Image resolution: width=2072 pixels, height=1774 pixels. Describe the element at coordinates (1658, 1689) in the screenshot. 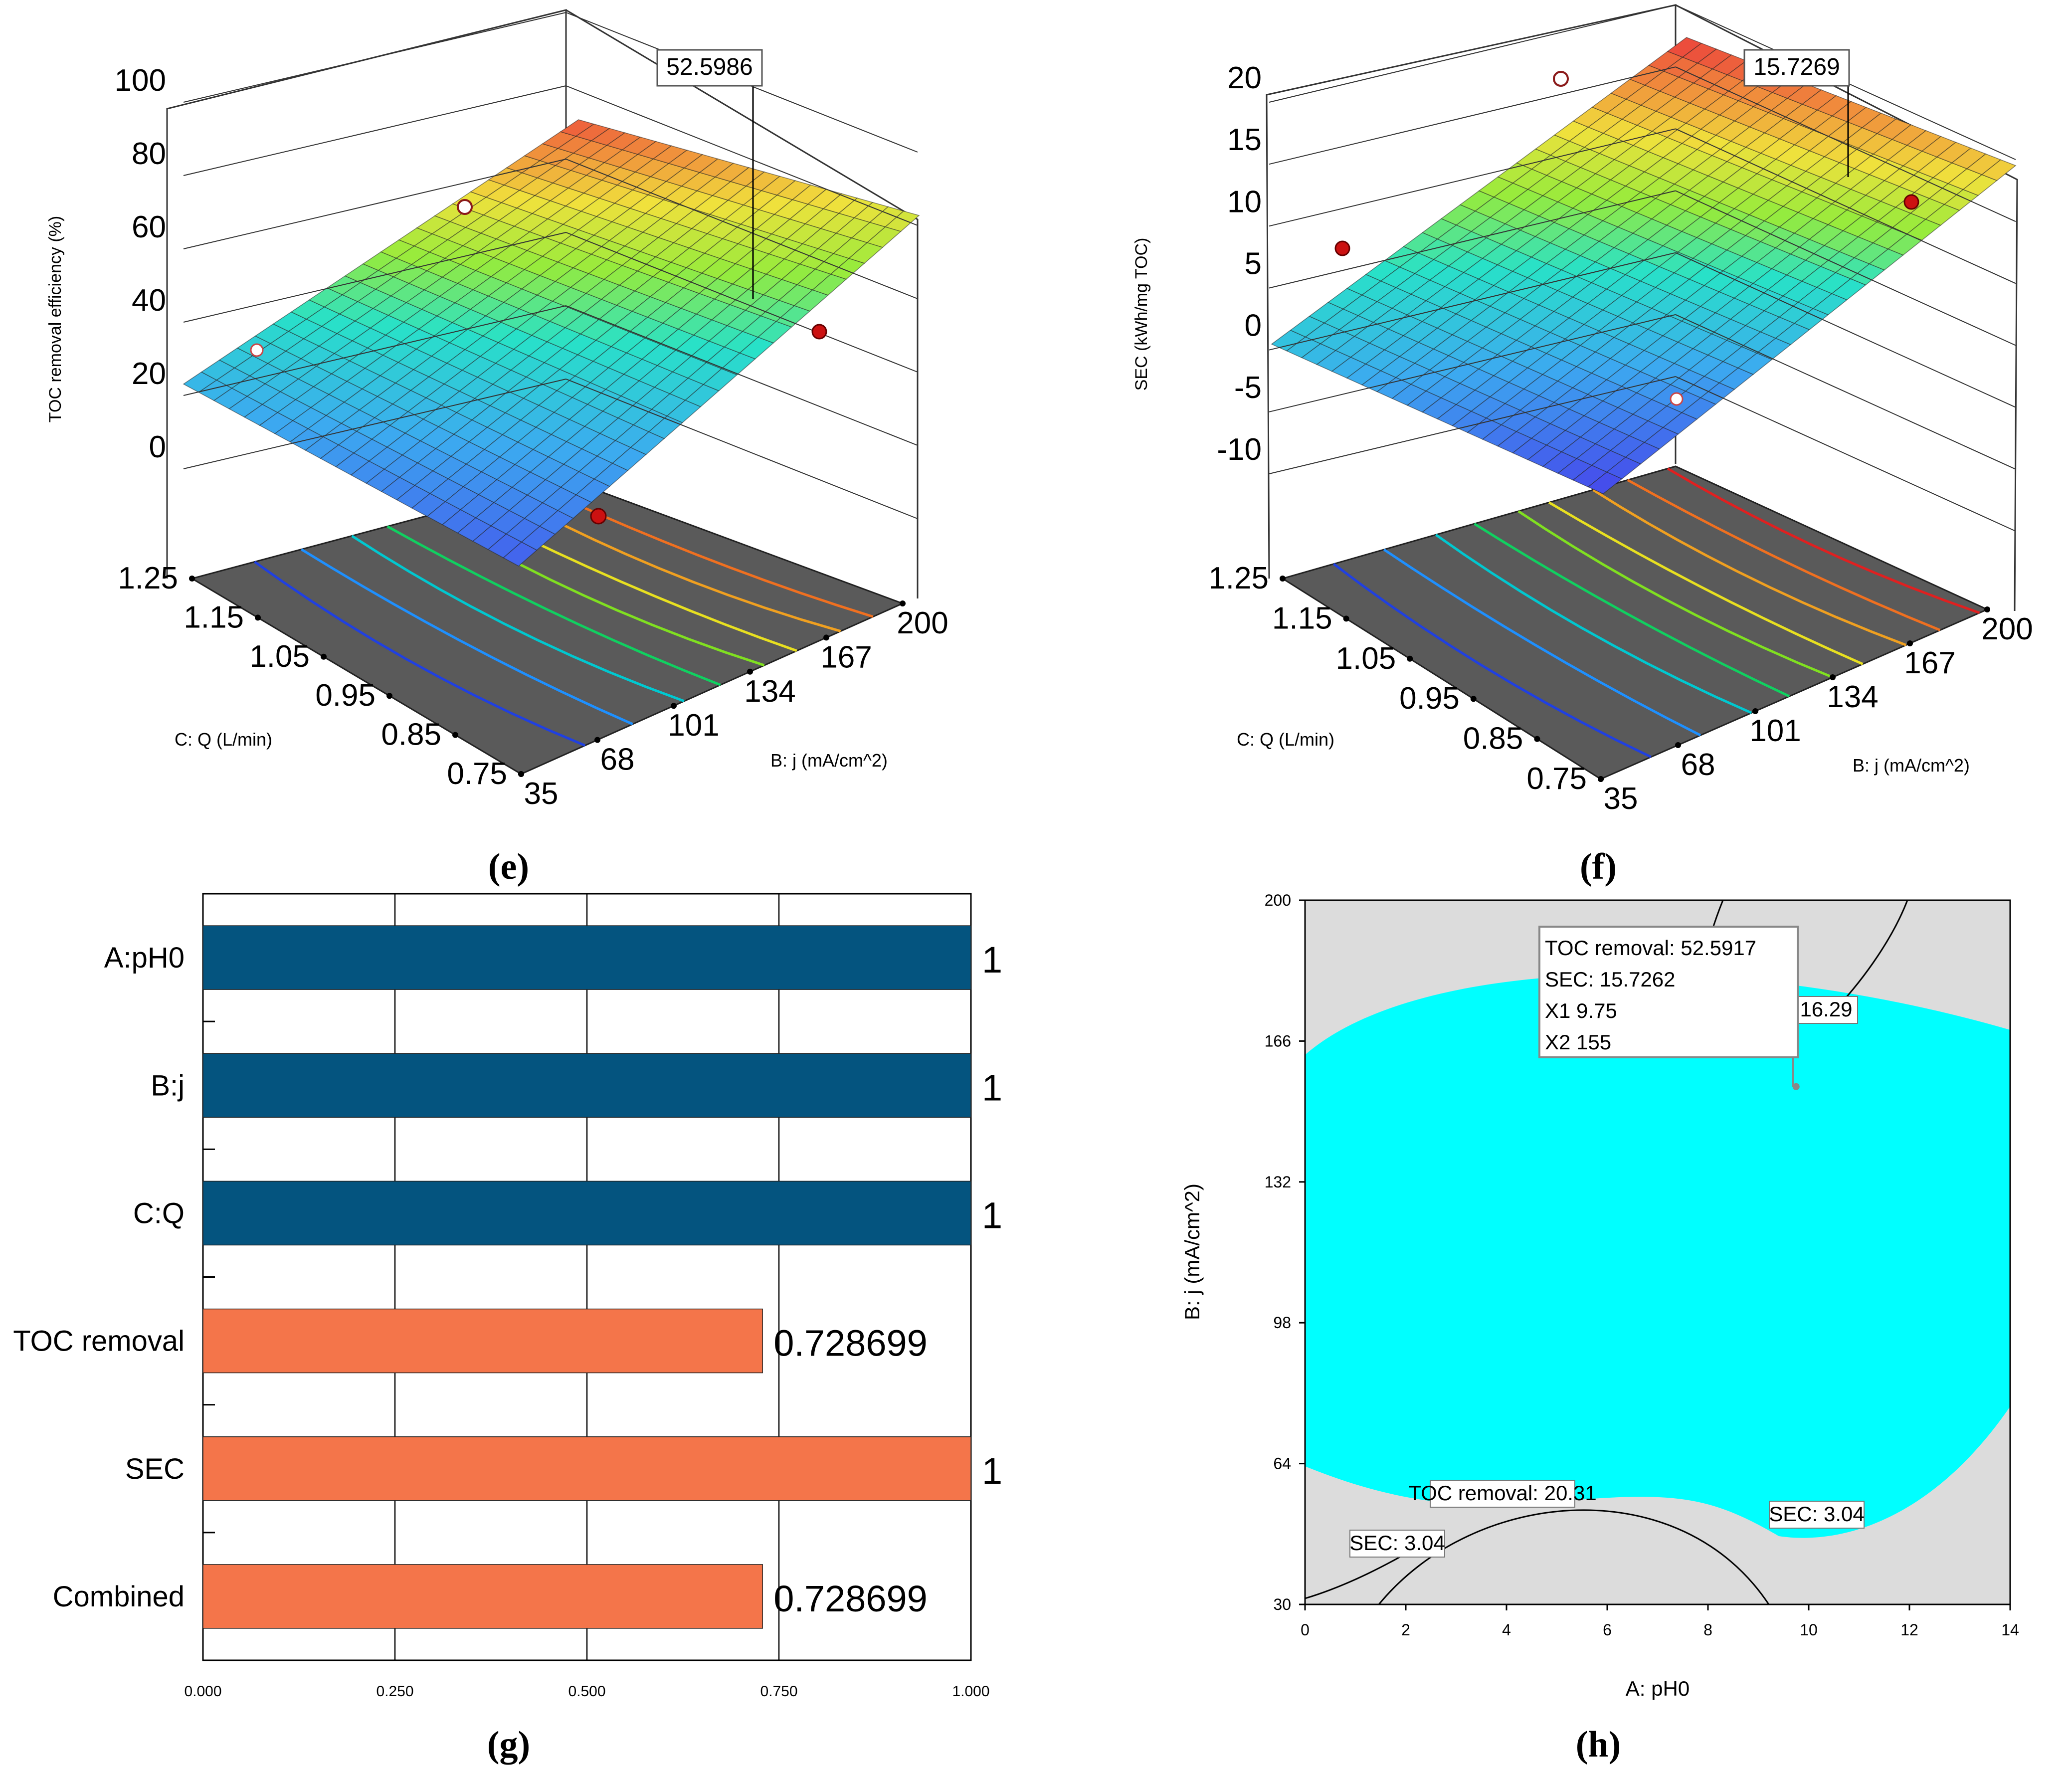

I see `h-x-axis-title: A: pH0` at that location.